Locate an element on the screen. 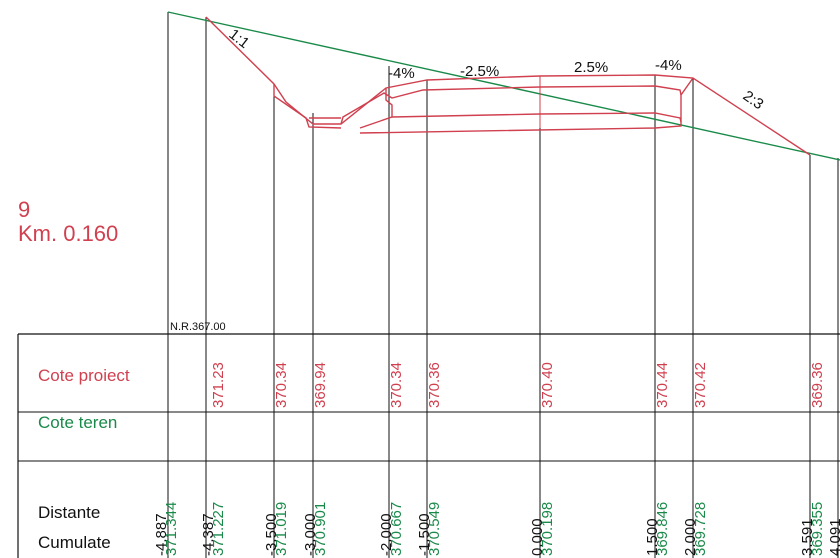 Image resolution: width=840 pixels, height=558 pixels. distance-value: -1.500 is located at coordinates (424, 534).